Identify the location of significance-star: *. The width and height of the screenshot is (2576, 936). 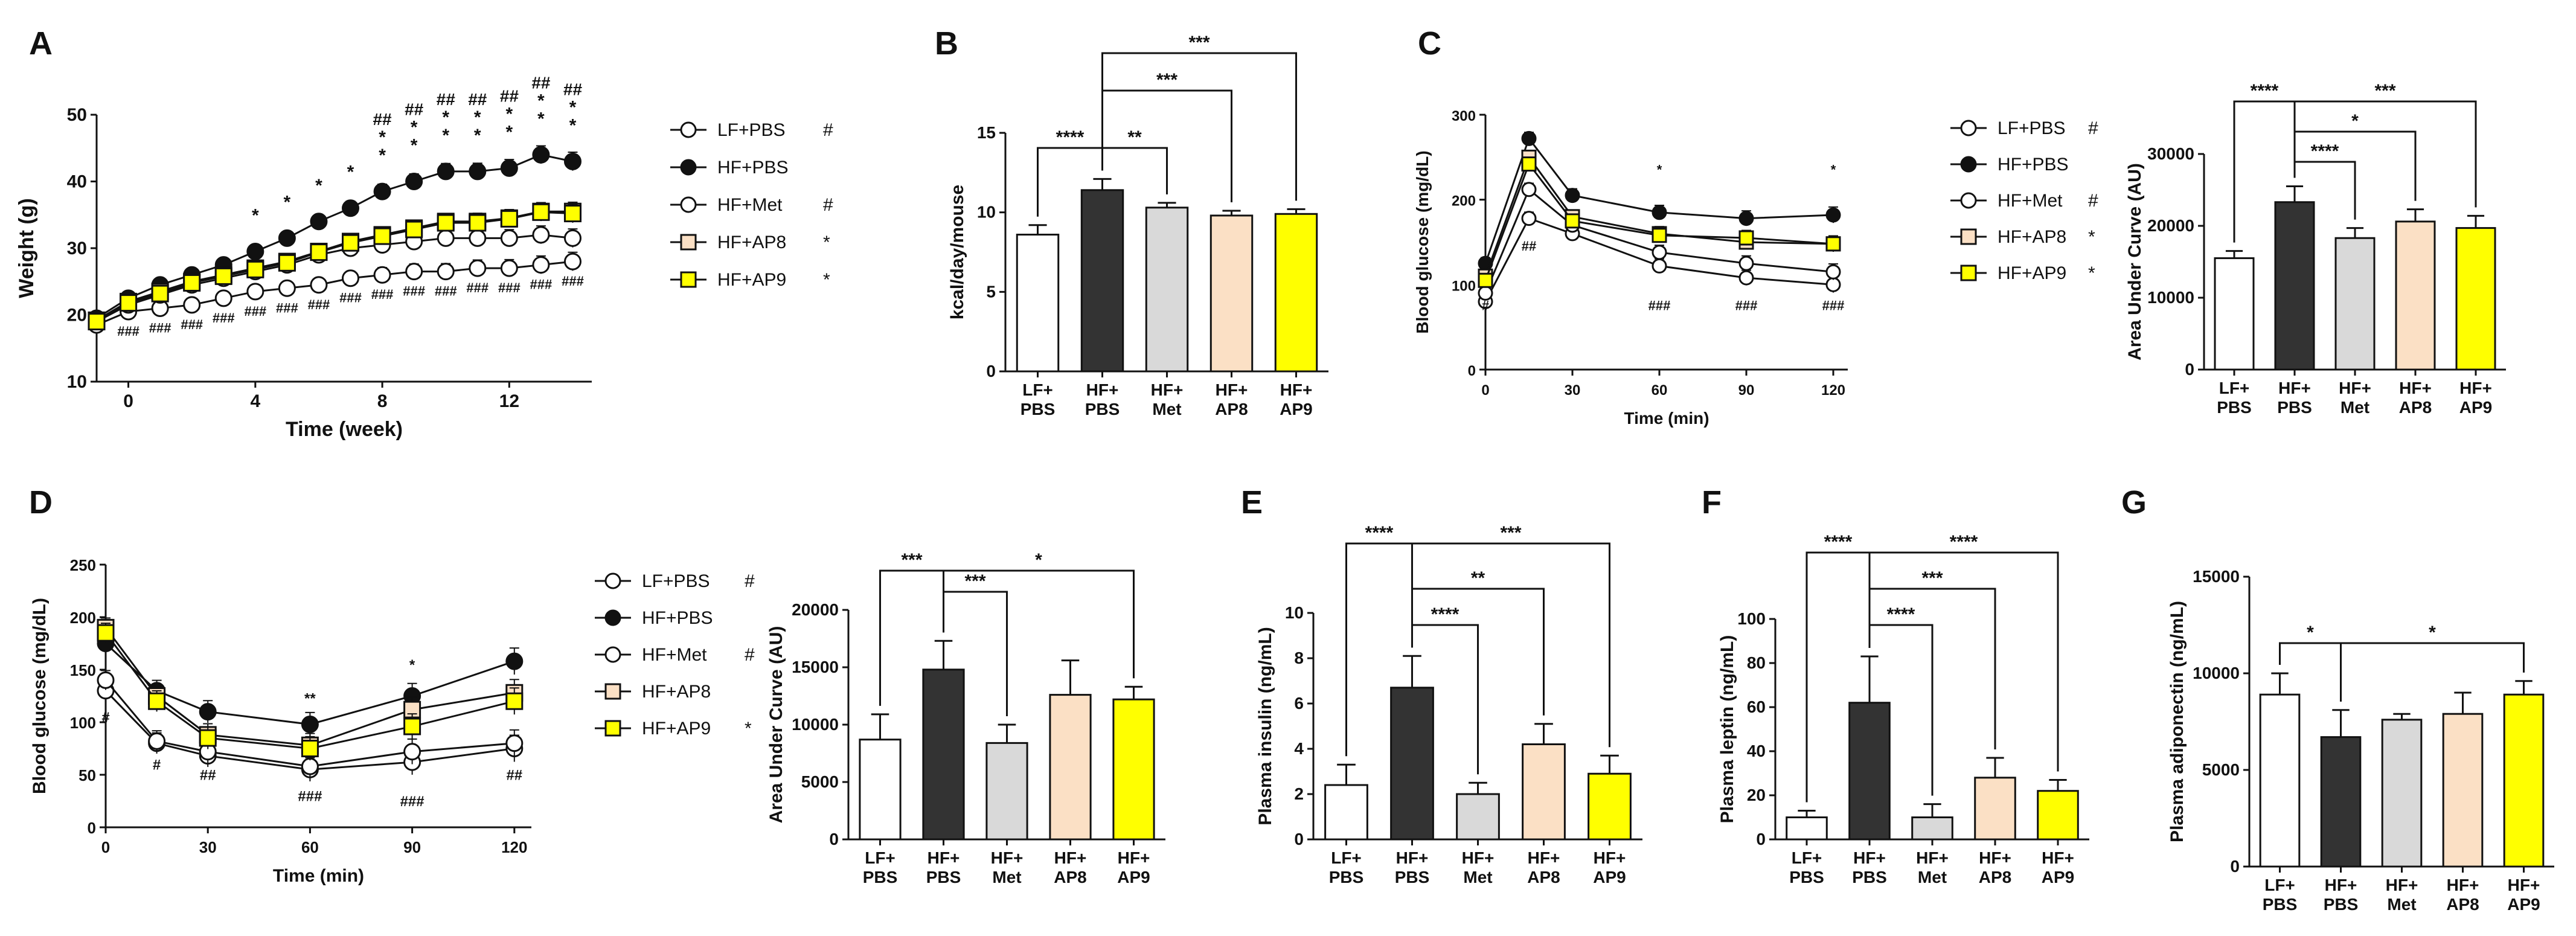
(541, 119).